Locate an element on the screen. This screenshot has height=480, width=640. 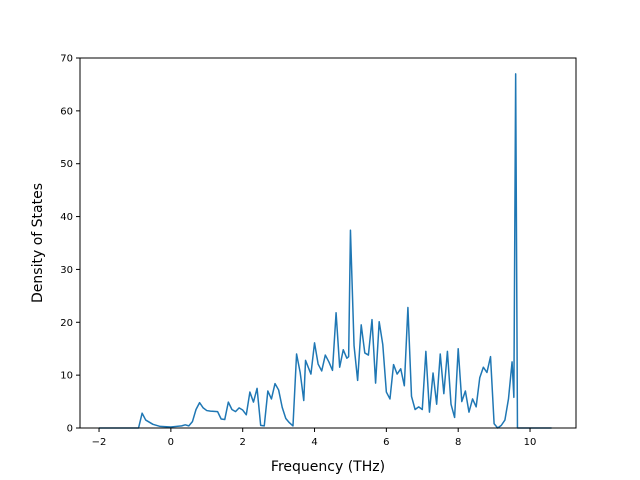
y-tick-label: 70 is located at coordinates (66, 59).